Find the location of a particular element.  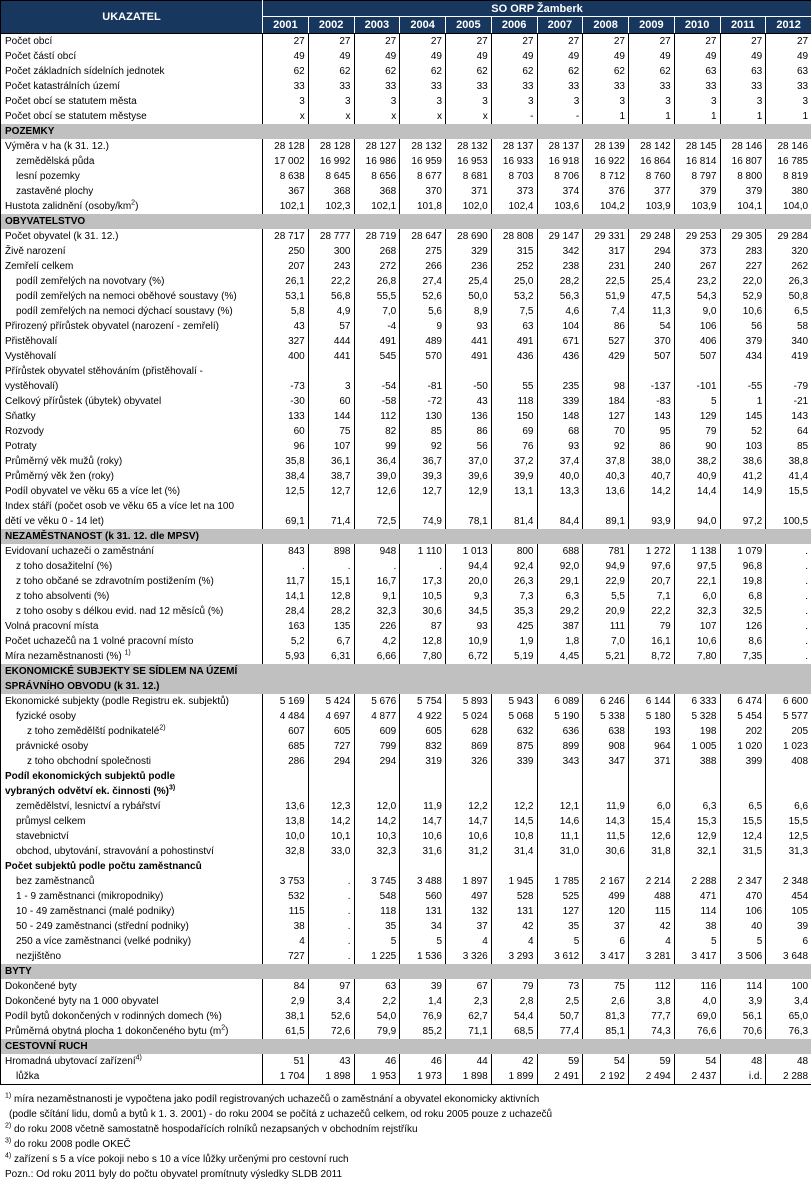

value-cell: 7,0 is located at coordinates (605, 641).